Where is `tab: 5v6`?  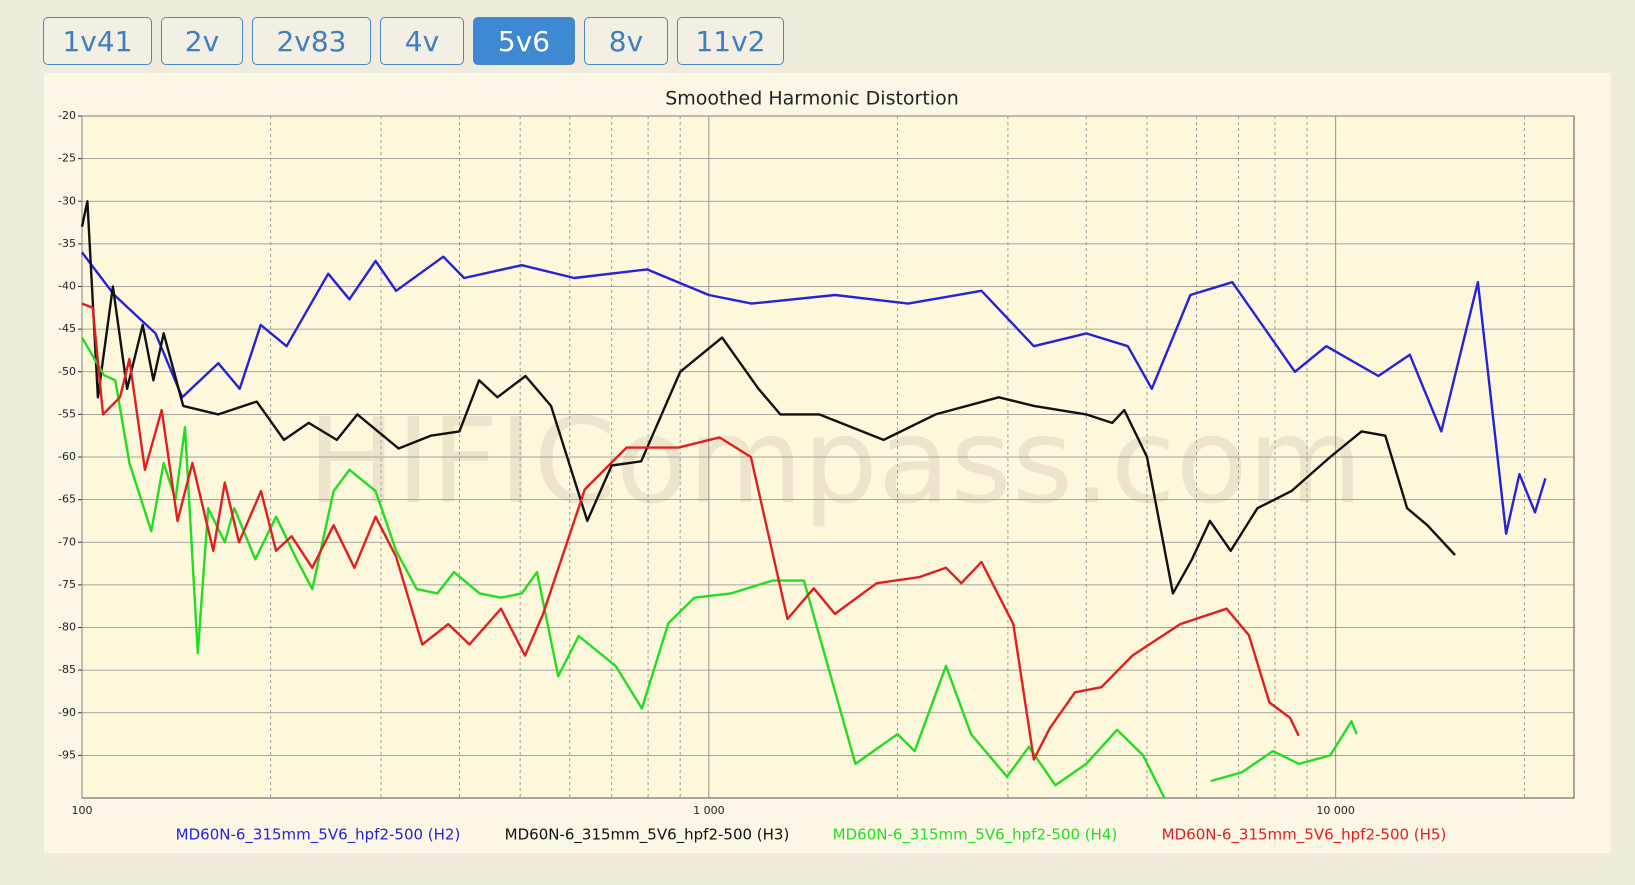 tab: 5v6 is located at coordinates (524, 41).